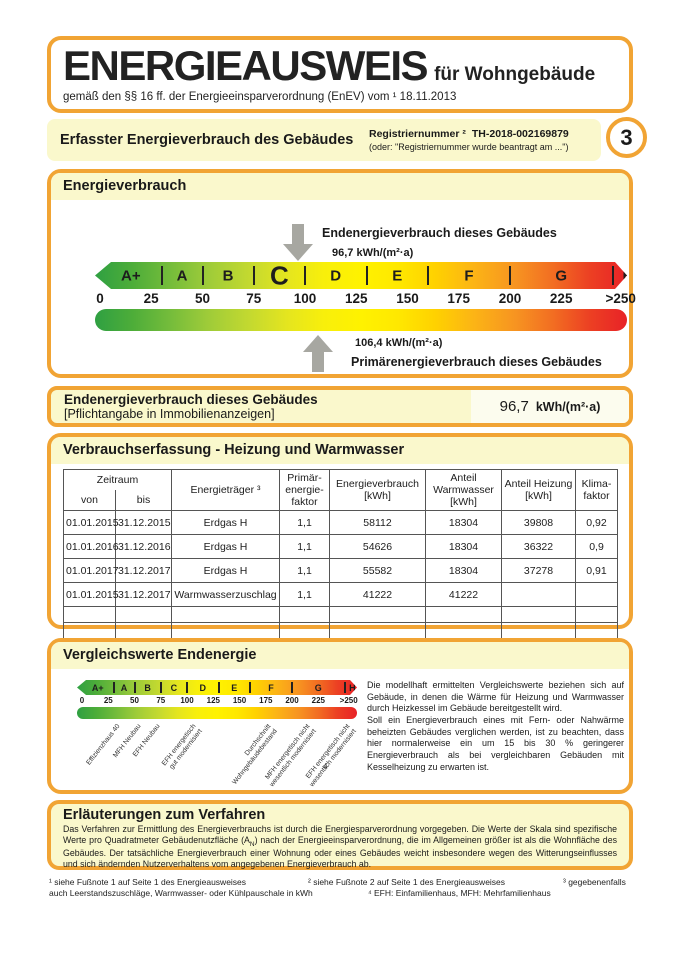 The image size is (679, 960). Describe the element at coordinates (340, 655) in the screenshot. I see `vergleichswerte-title: Vergleichswerte Endenergie` at that location.